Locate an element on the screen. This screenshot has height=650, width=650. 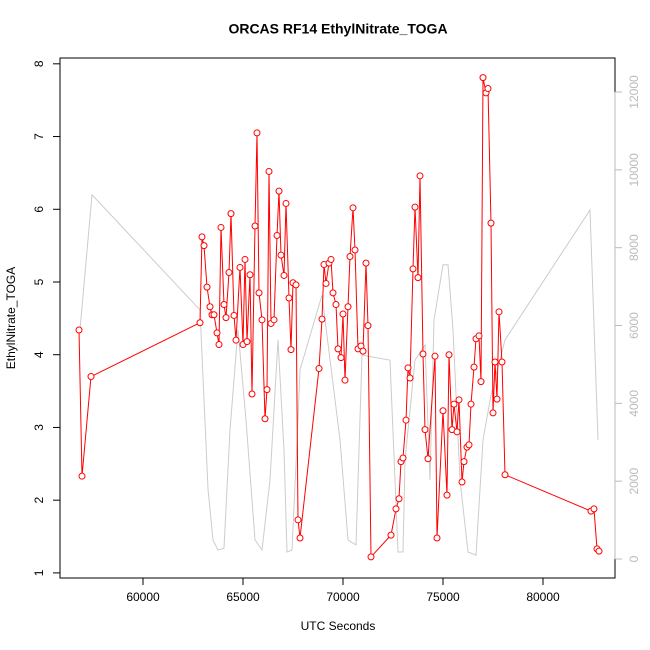
x-axis-label: UTC Seconds is located at coordinates (338, 626).